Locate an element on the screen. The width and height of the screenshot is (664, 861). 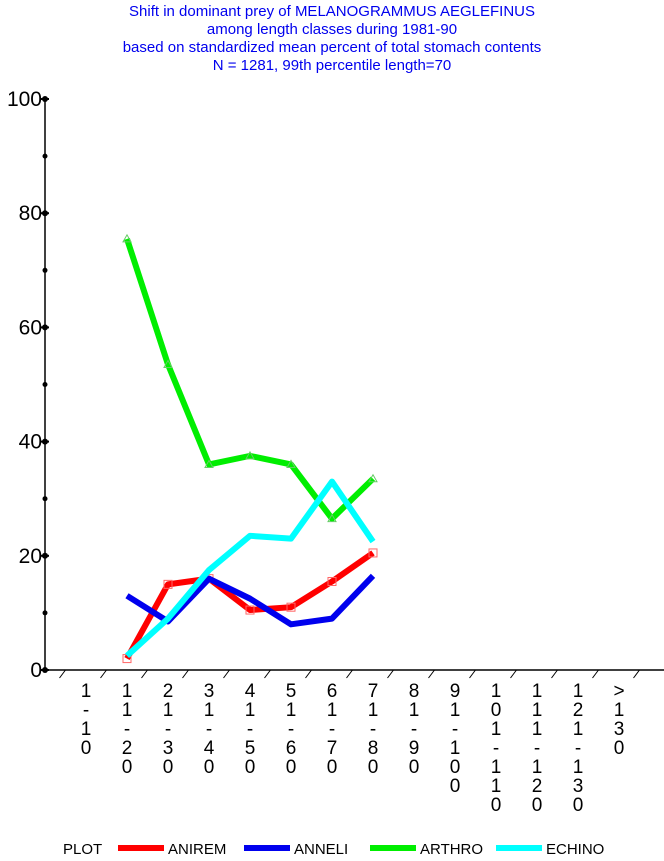
y-tick-label: 20 is located at coordinates (30, 556).